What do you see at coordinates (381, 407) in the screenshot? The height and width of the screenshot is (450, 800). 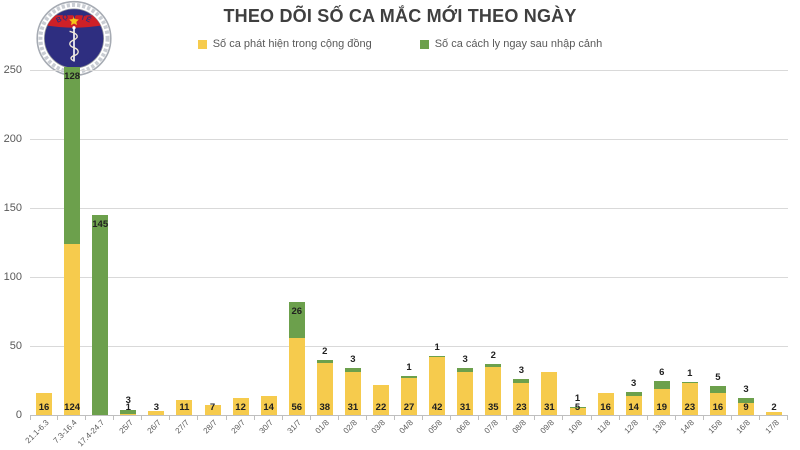 I see `bar-value-label-yellow: 22` at bounding box center [381, 407].